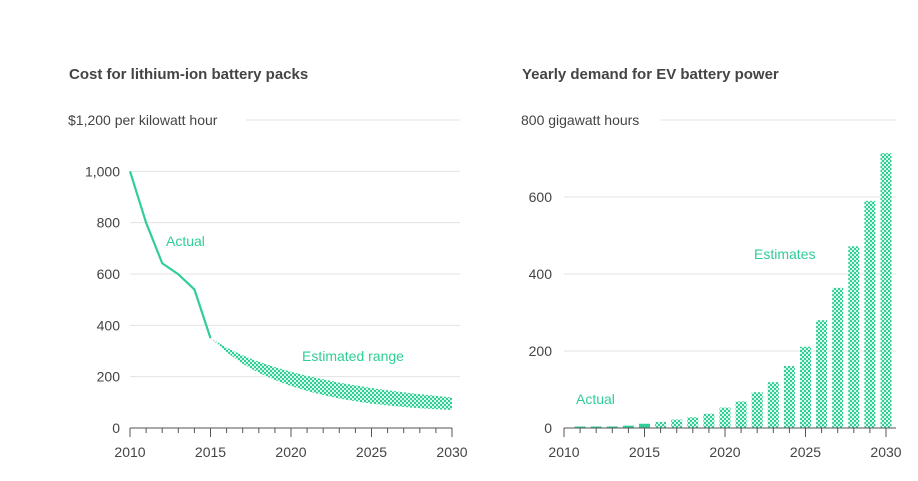 This screenshot has height=481, width=918. What do you see at coordinates (109, 223) in the screenshot?
I see `y-tick-label: 800` at bounding box center [109, 223].